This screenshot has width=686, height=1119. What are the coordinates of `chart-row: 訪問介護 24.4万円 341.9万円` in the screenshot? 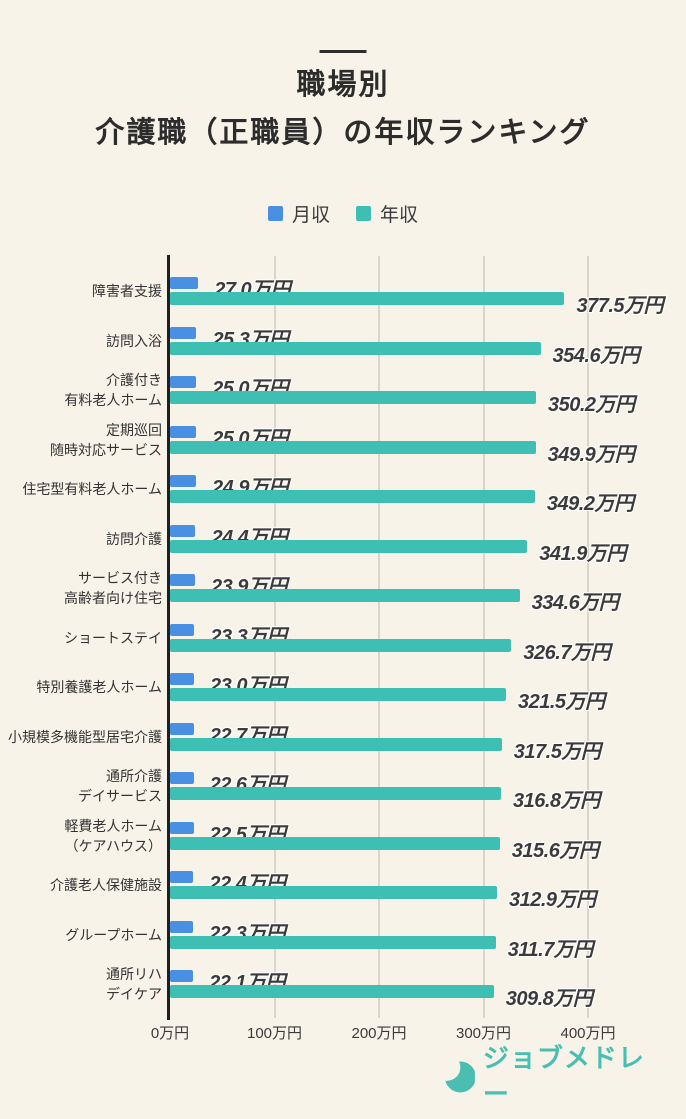 It's located at (343, 544).